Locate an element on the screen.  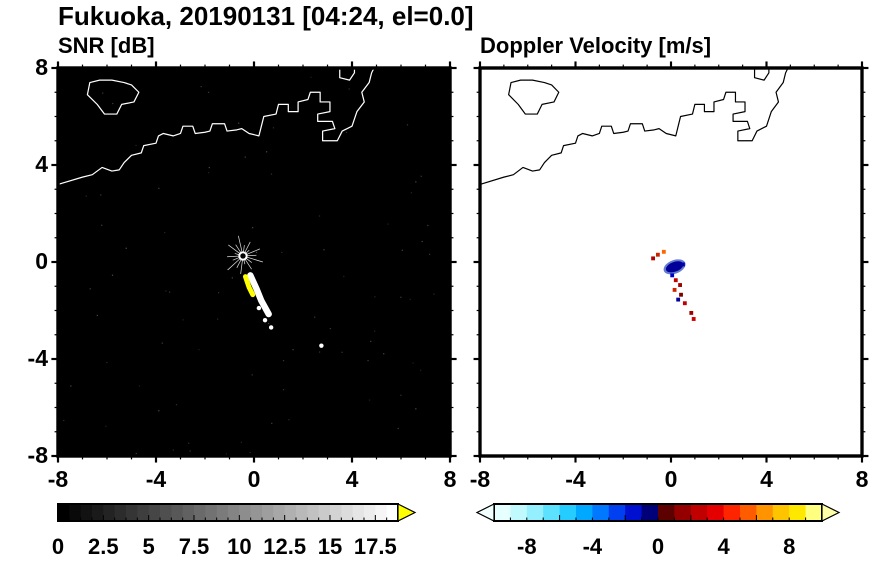
snr-x-axis-labels: -8 -4 0 4 8 is located at coordinates (252, 480).